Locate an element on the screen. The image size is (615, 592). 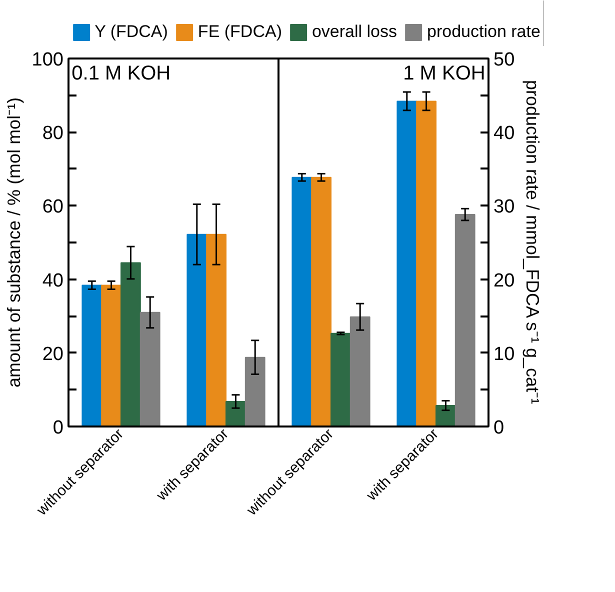
annotation: 1 M KOH is located at coordinates (444, 73).